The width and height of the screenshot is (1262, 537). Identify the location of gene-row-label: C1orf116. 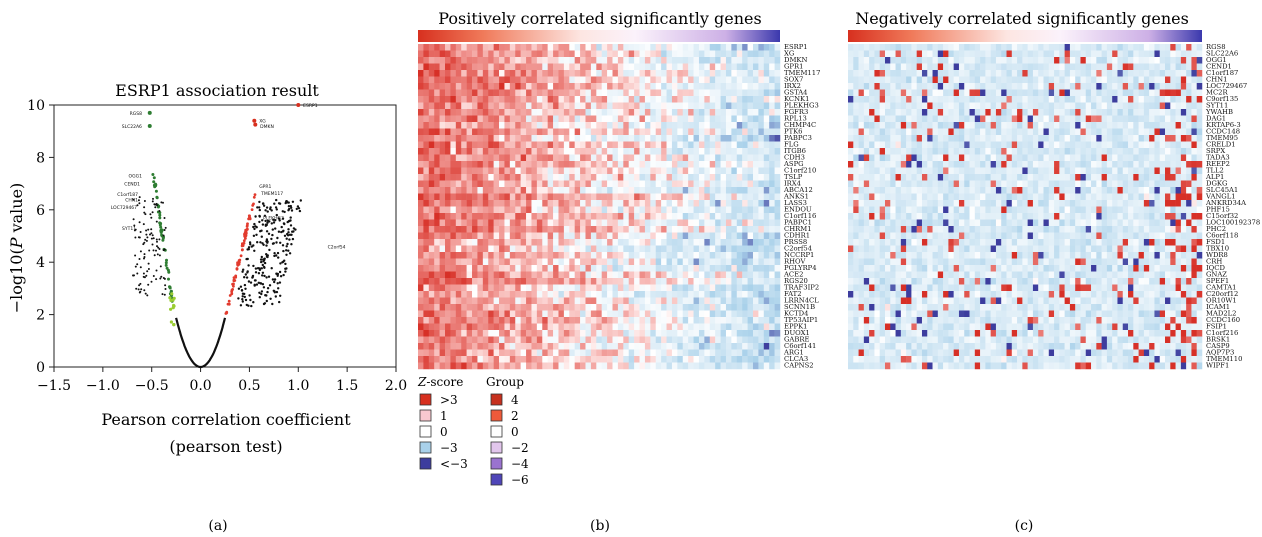
(800, 216).